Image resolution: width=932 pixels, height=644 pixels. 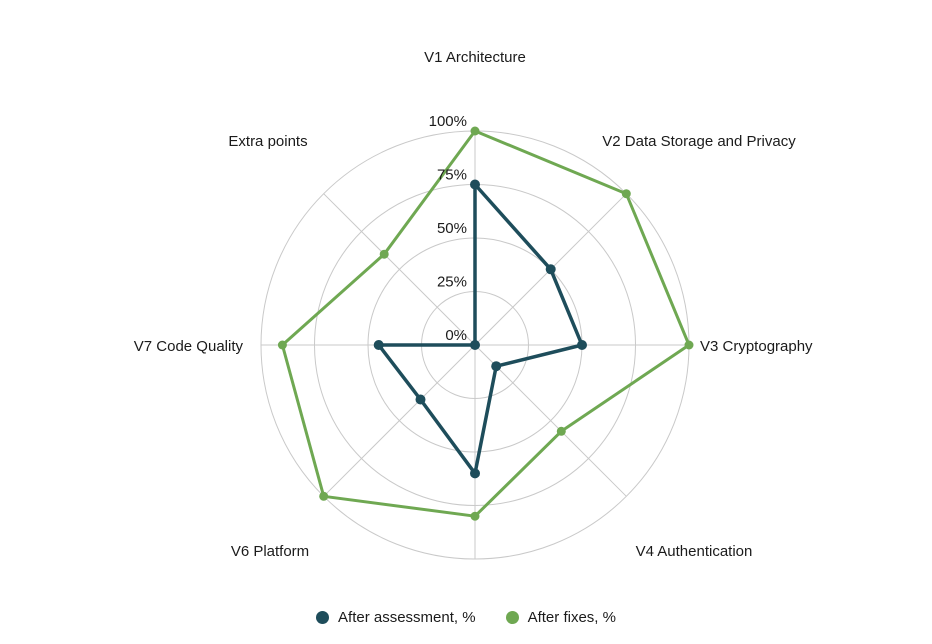 I want to click on axis-label-1: V1 Architecture, so click(x=475, y=57).